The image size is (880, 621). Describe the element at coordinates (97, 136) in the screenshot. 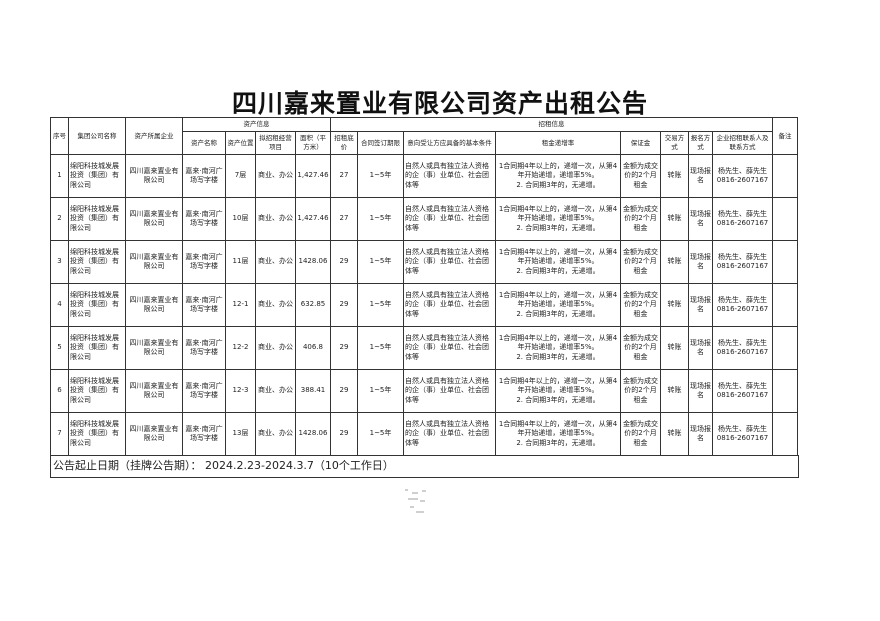

I see `header-group-company: 集团公司名称` at that location.